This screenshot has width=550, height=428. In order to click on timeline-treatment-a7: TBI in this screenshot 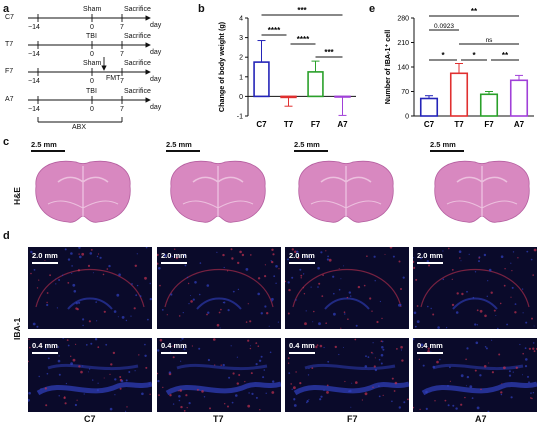, I will do `click(91, 91)`.